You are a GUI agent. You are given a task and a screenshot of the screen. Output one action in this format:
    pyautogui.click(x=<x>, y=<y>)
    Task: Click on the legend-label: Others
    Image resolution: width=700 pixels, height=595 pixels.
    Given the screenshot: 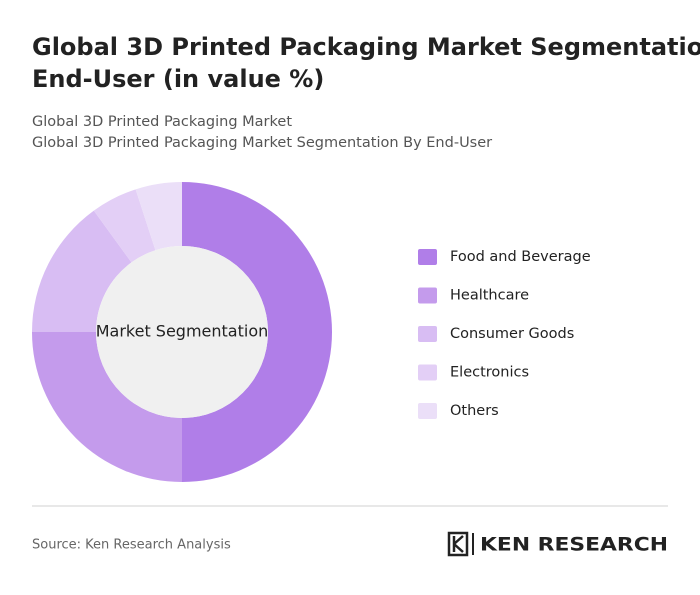 What is the action you would take?
    pyautogui.click(x=474, y=411)
    